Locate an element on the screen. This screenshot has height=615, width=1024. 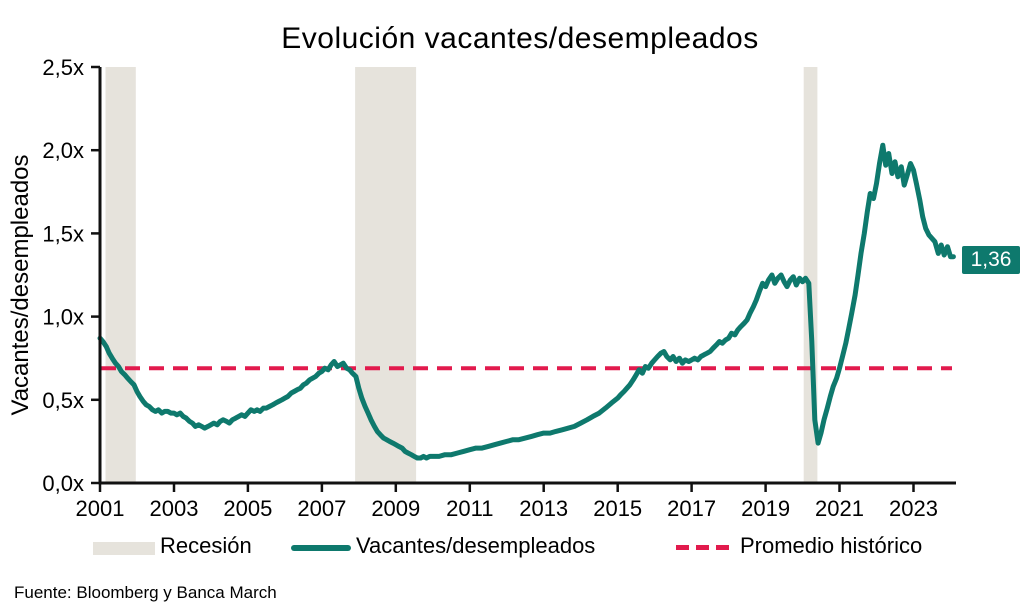
x-tick-label: 2019 is located at coordinates (765, 508).